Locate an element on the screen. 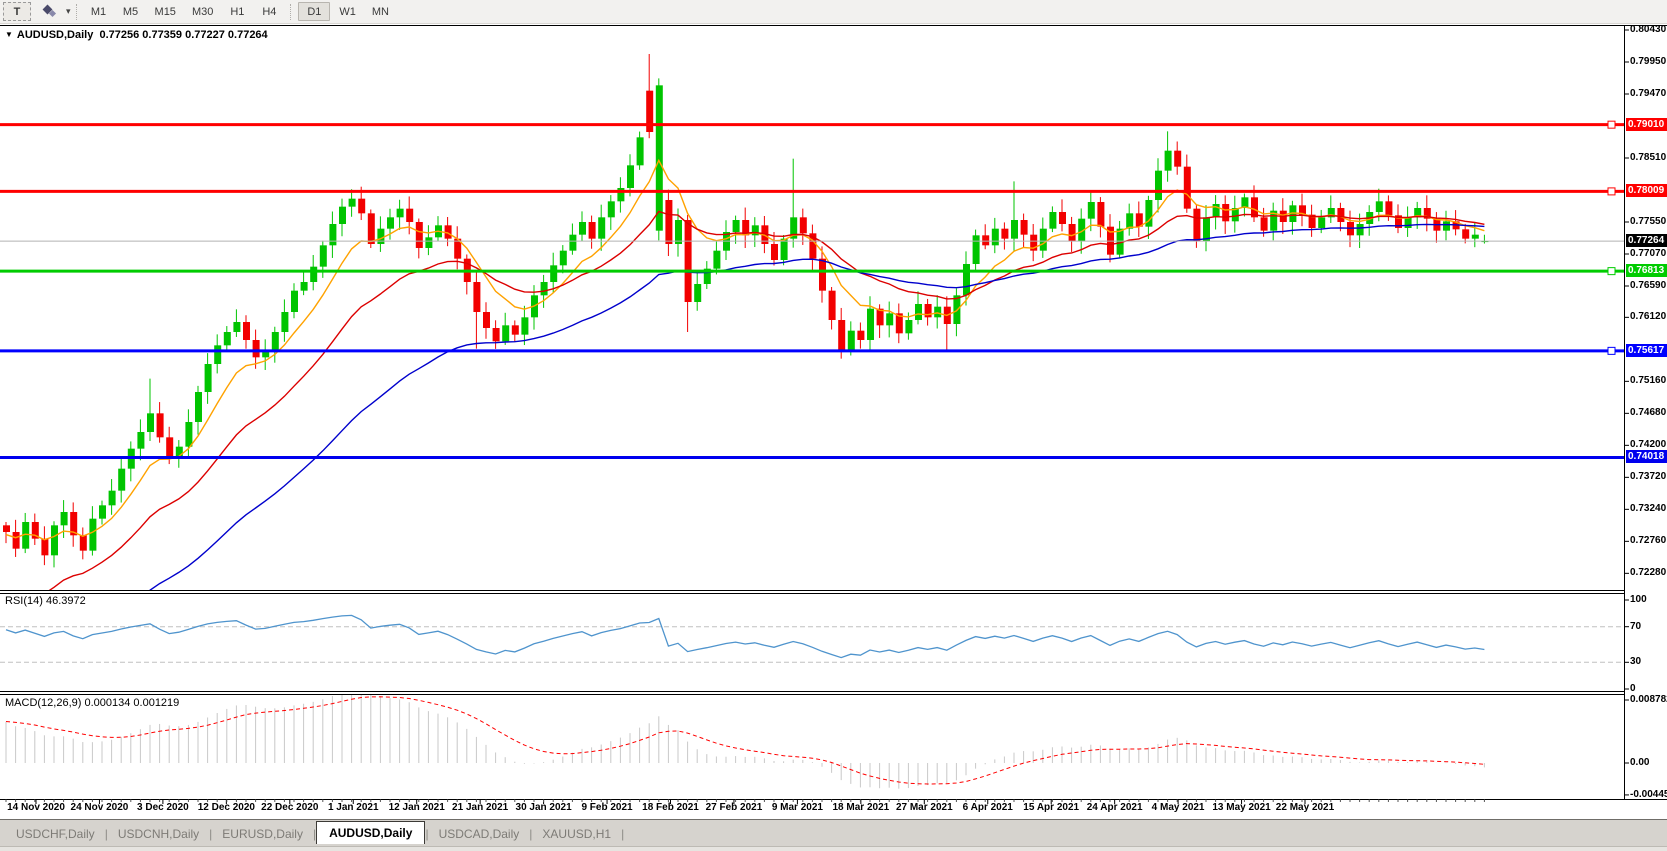  timeframe-button-H1: H1 is located at coordinates (237, 11).